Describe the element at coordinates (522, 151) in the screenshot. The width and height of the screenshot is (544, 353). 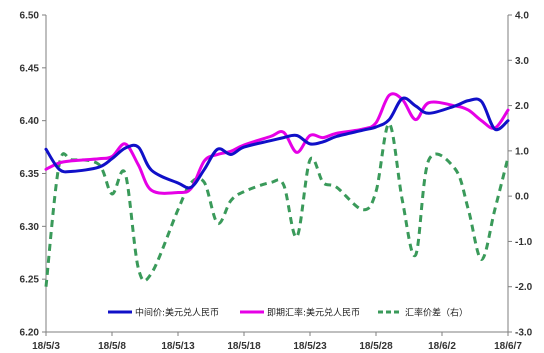
I see `right-tick-label: 1.0` at that location.